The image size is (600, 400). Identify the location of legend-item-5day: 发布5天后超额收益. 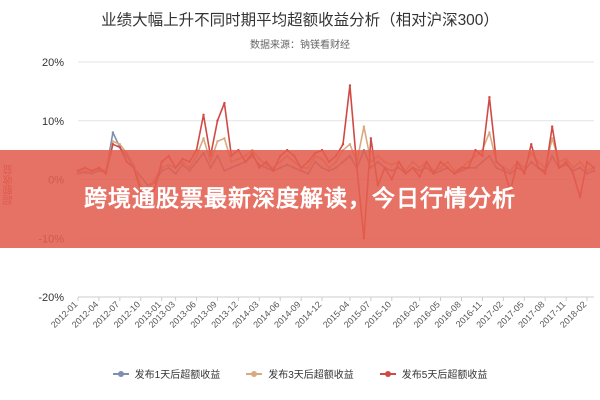
(433, 373).